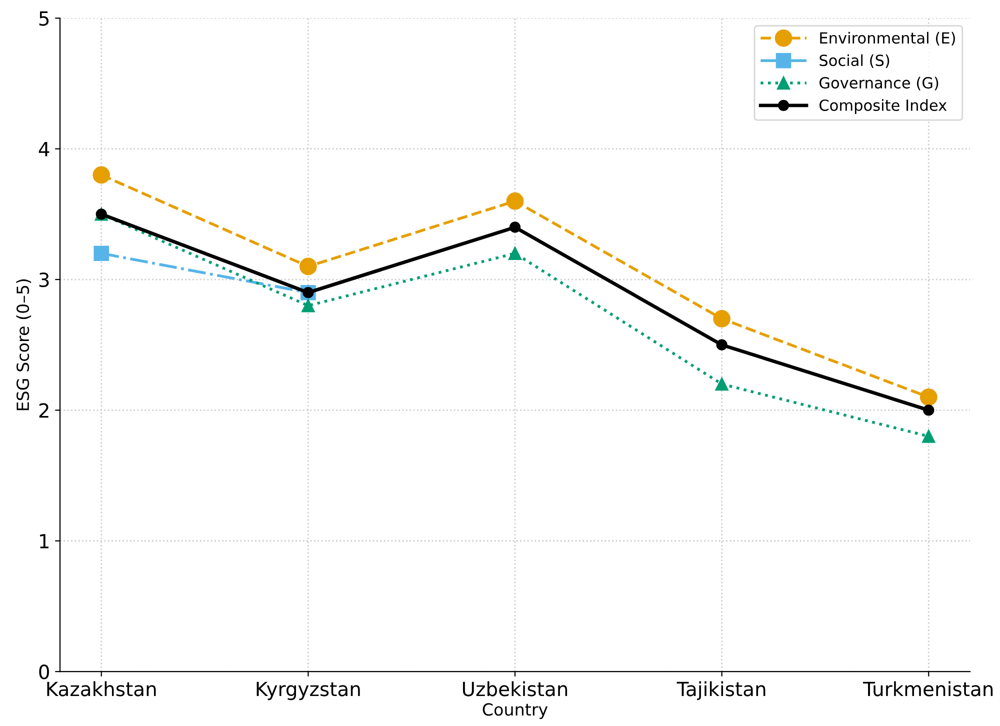 The image size is (1000, 726). I want to click on legend-label: Composite Index, so click(883, 106).